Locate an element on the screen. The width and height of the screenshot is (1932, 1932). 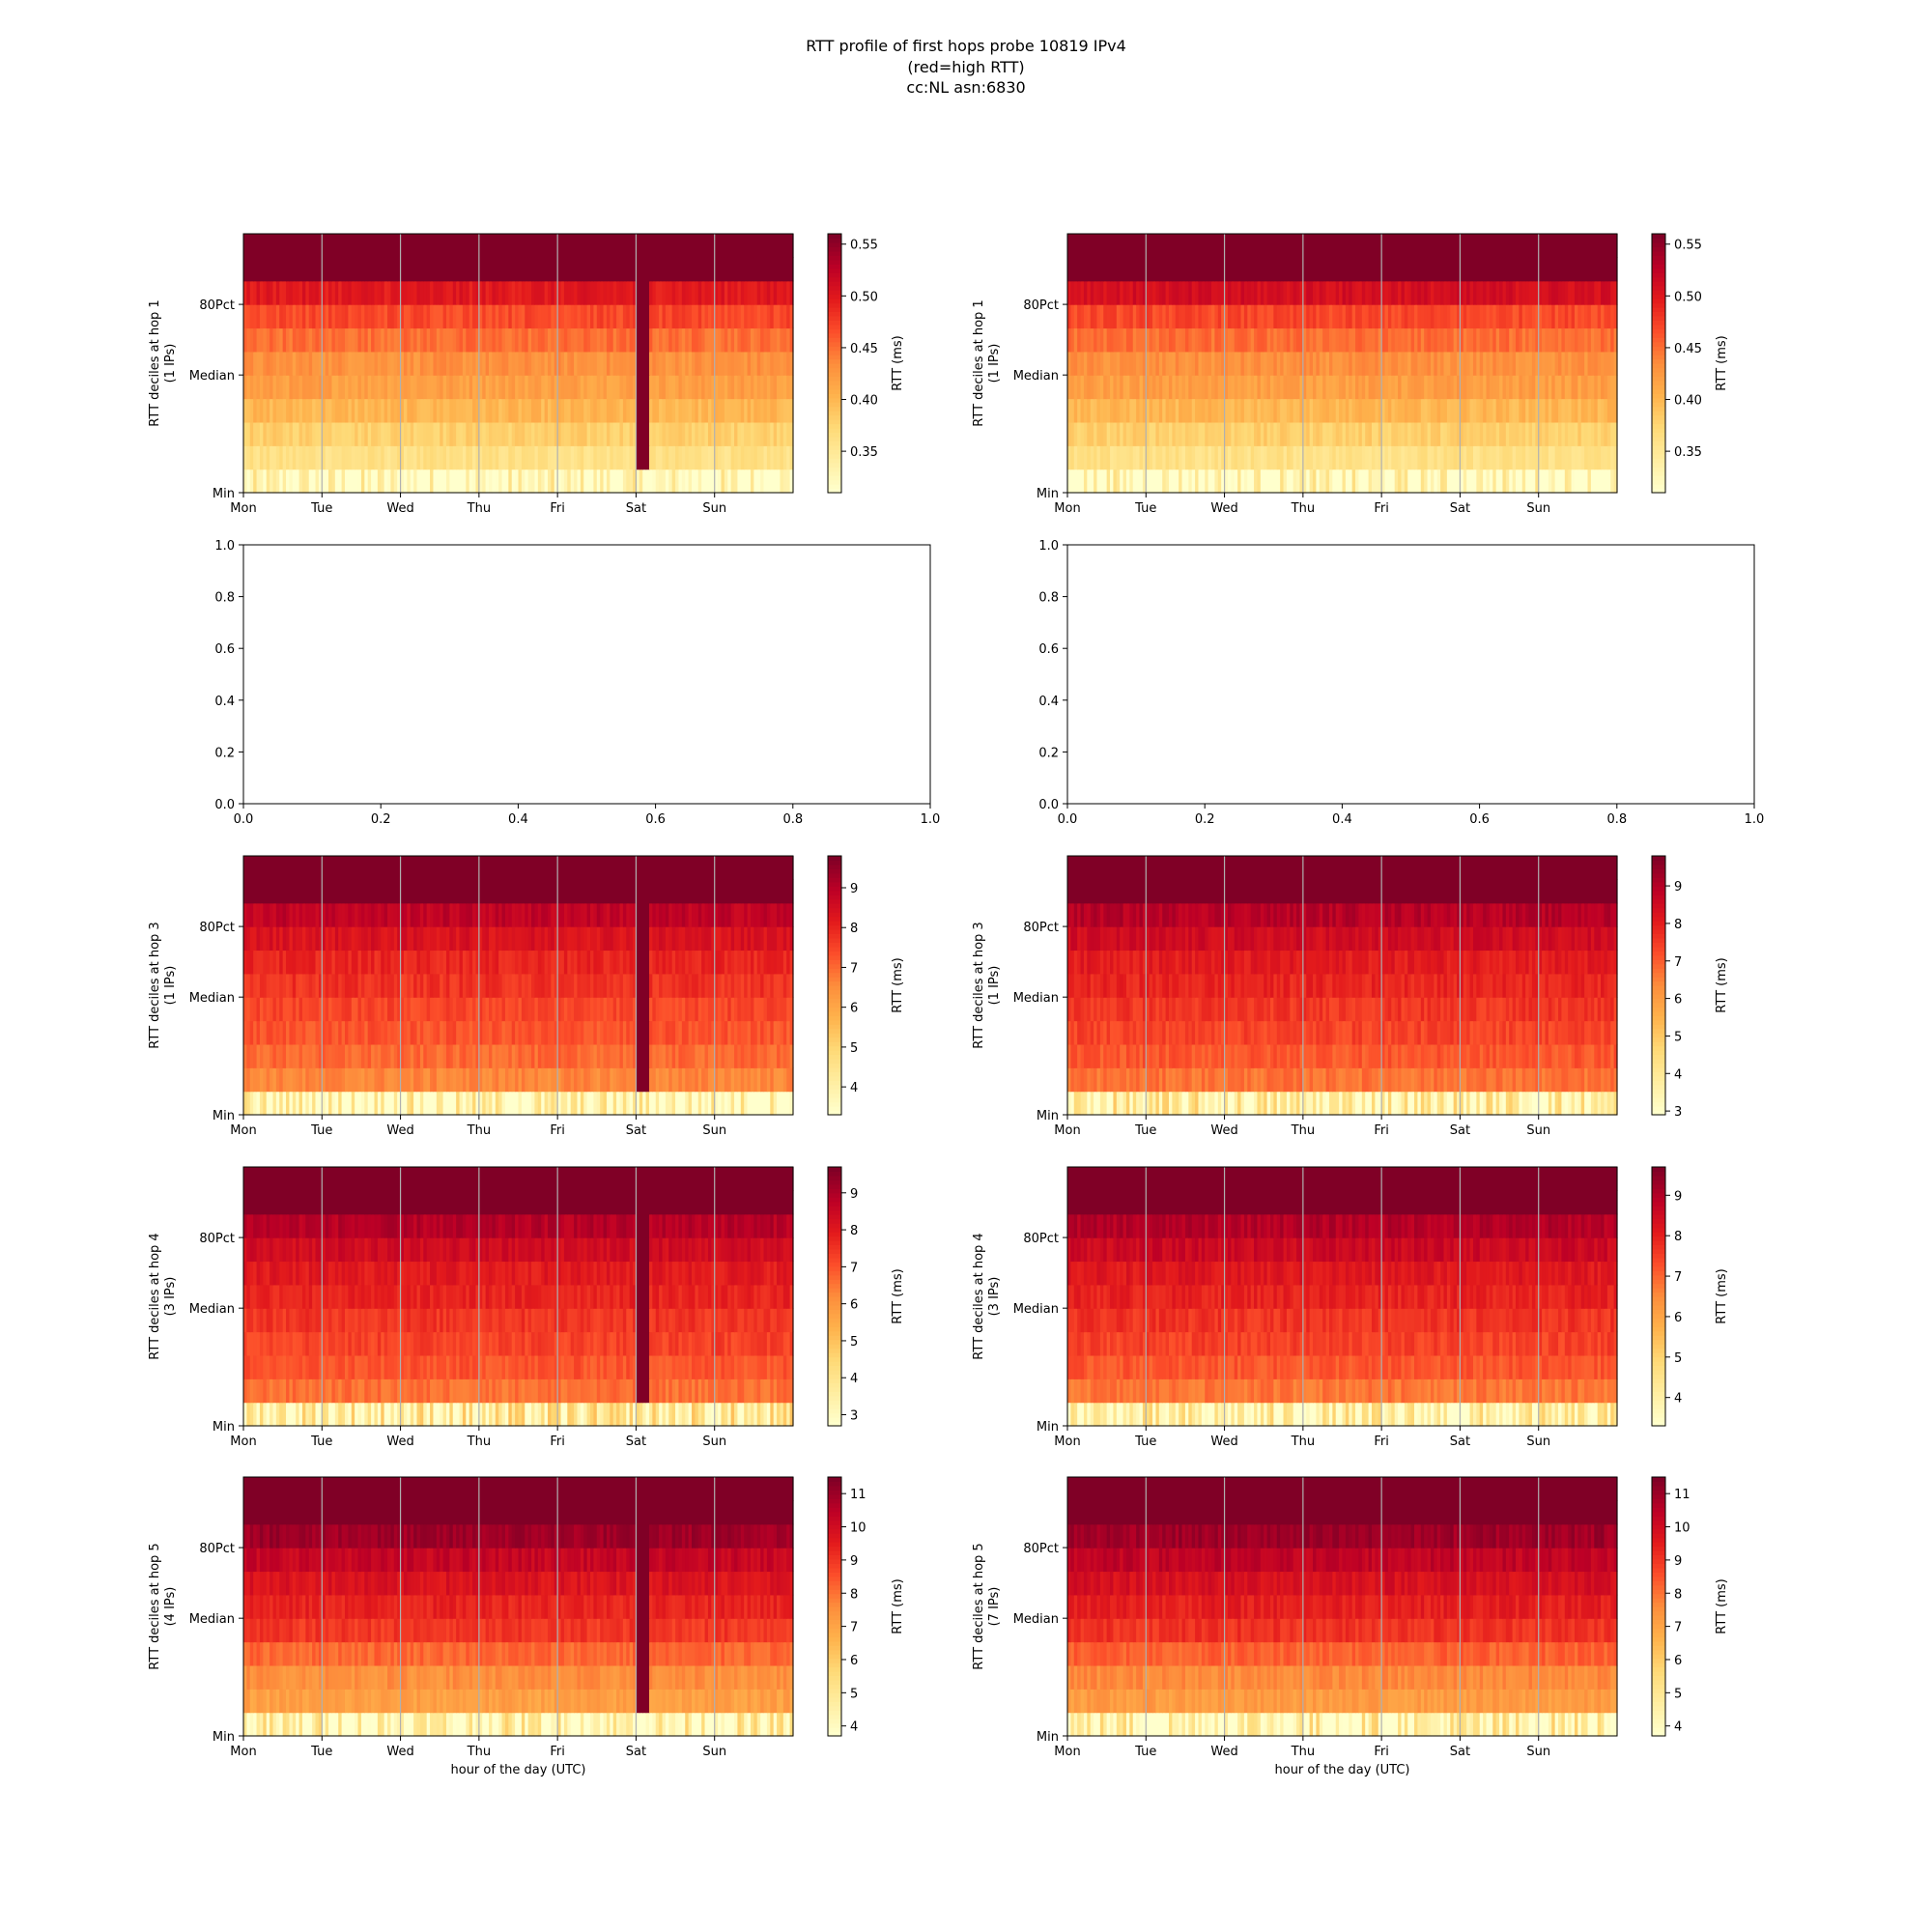
hop1-right-colorbar-segment is located at coordinates (1658, 352).